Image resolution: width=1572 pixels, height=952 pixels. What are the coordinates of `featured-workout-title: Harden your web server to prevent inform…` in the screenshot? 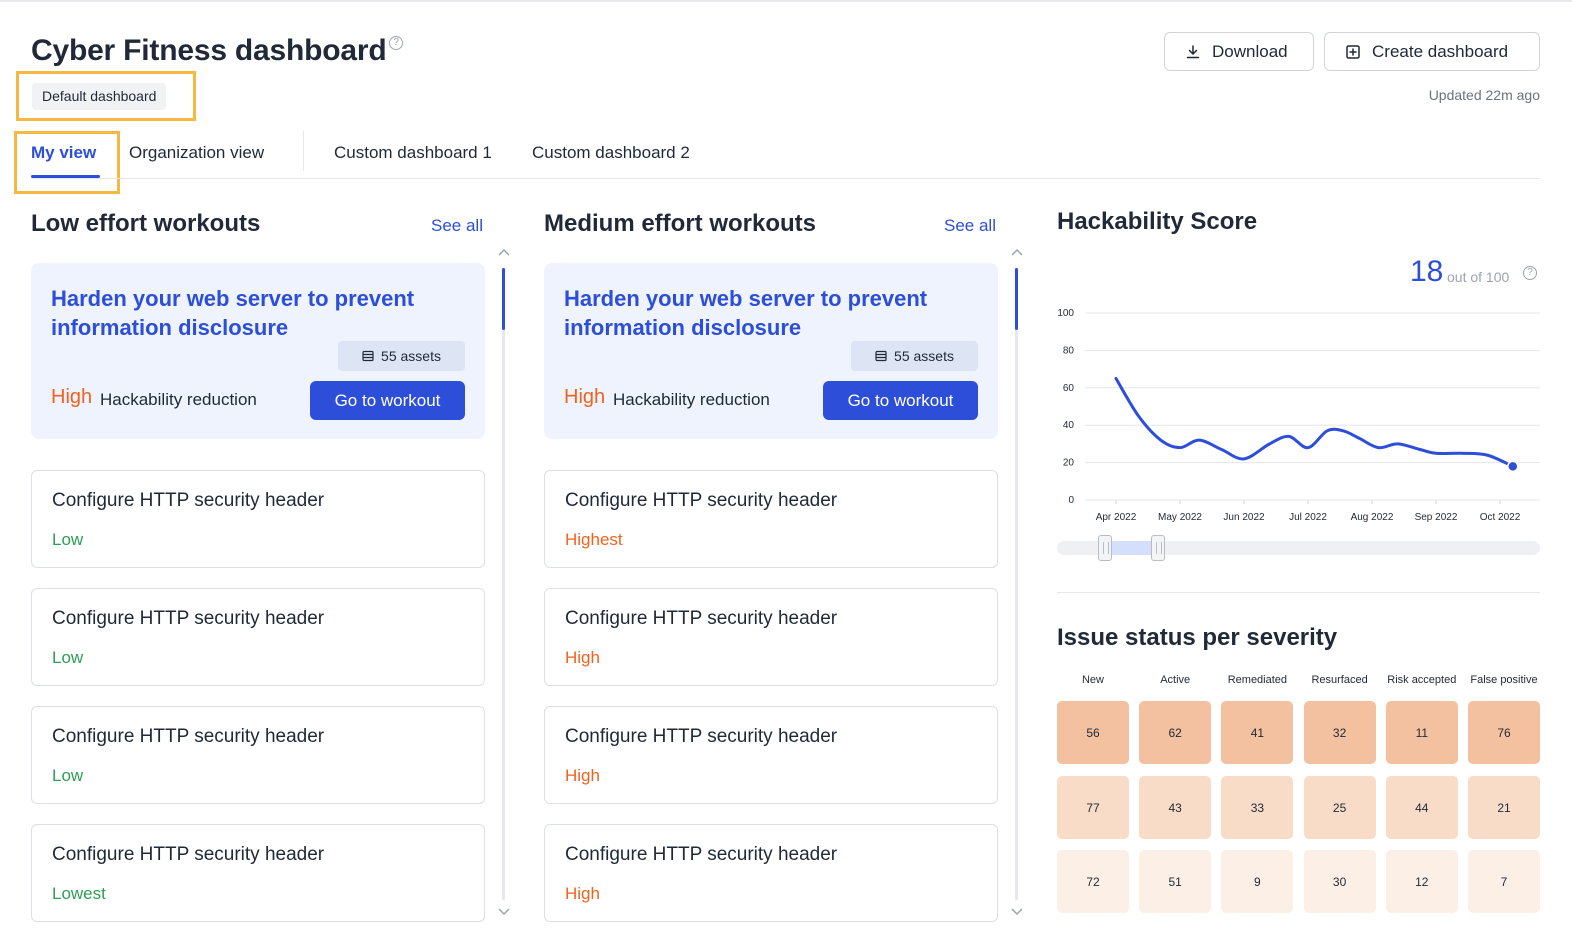 It's located at (746, 313).